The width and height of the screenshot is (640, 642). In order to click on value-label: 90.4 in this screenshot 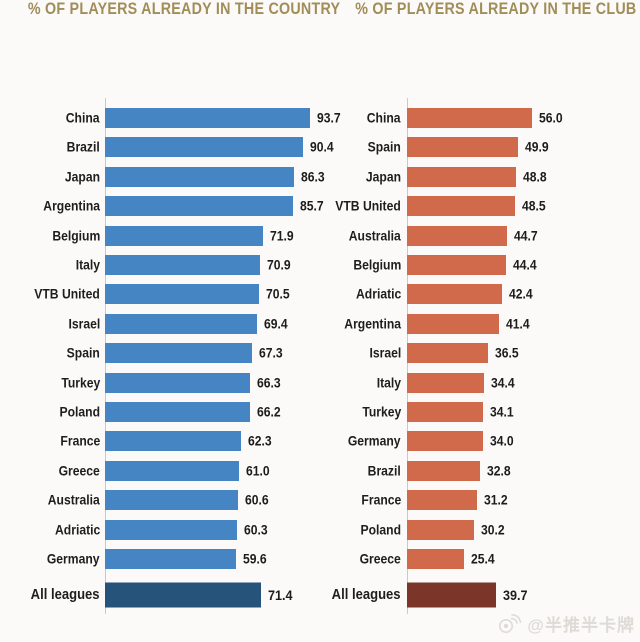, I will do `click(322, 147)`.